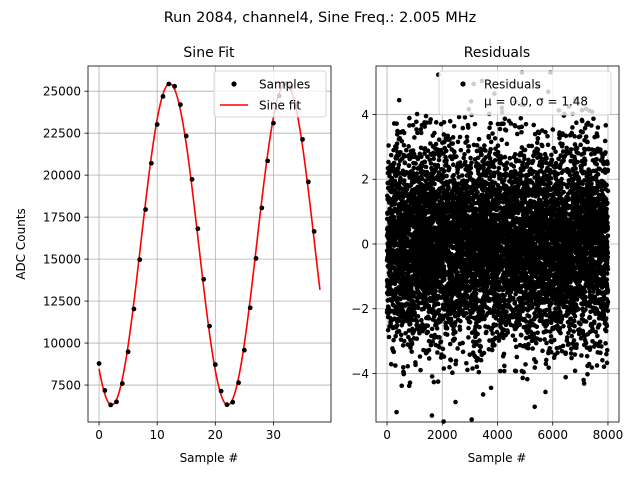 The image size is (640, 480). Describe the element at coordinates (270, 94) in the screenshot. I see `sine-fit-legend: Samples Sine fit` at that location.